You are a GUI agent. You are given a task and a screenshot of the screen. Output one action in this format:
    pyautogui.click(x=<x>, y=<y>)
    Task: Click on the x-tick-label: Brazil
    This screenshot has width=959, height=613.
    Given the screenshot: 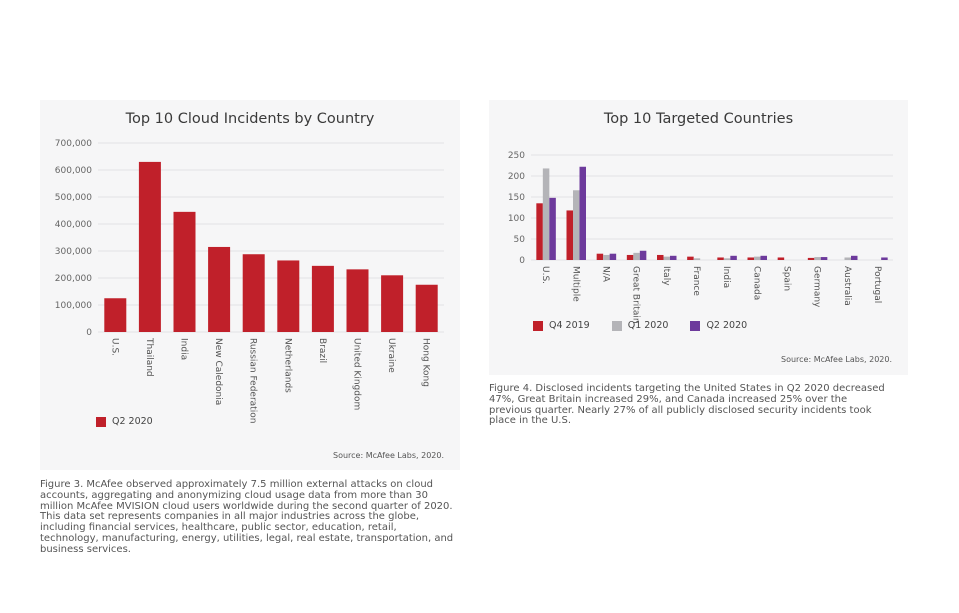 What is the action you would take?
    pyautogui.click(x=322, y=350)
    